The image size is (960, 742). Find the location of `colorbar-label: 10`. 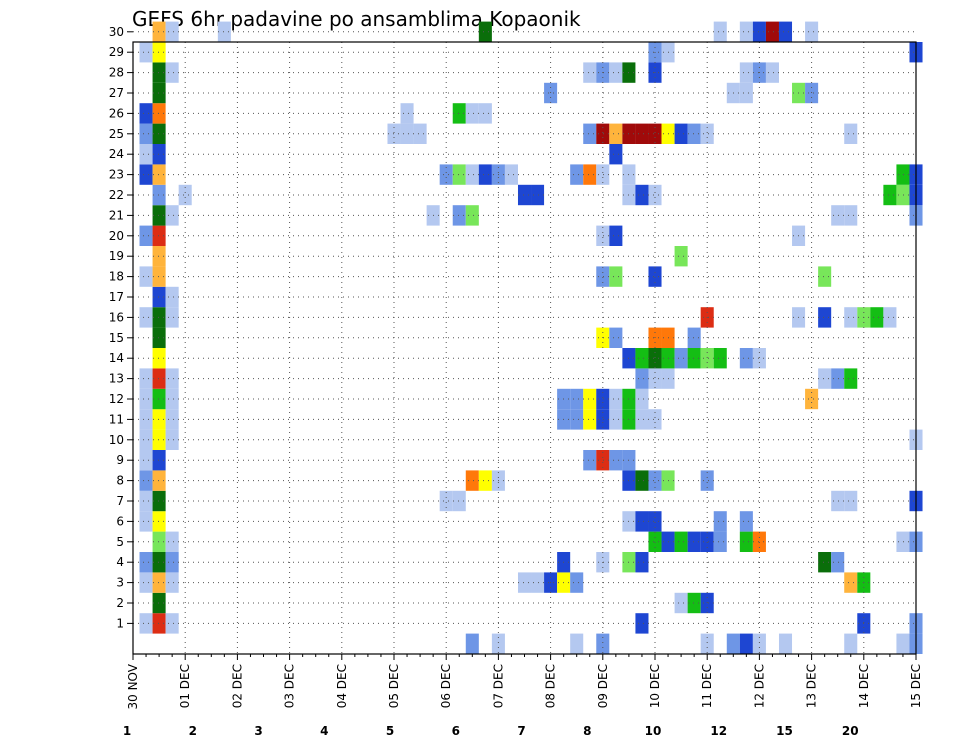

colorbar-label: 10 is located at coordinates (653, 731).